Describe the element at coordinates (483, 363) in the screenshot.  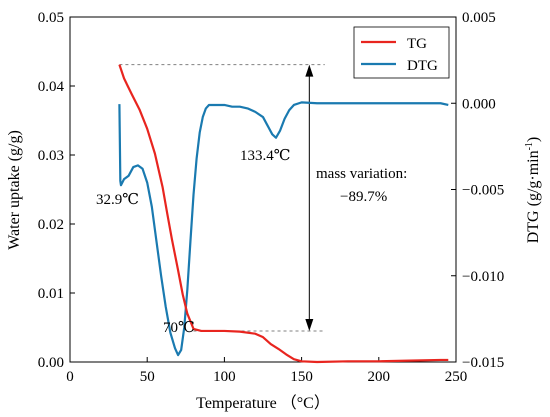
I see `y-right-tick-label-4: −0.015` at that location.